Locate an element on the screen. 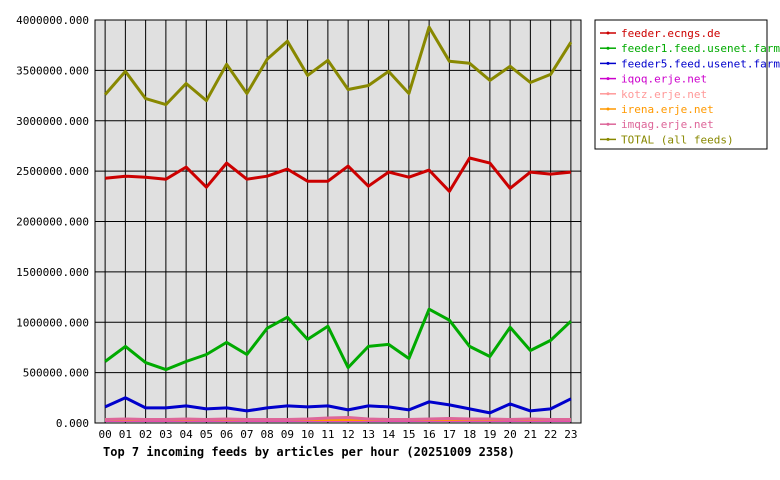 This screenshot has height=480, width=780. legend-marker-feeder1-feed-usenet-farm is located at coordinates (608, 48).